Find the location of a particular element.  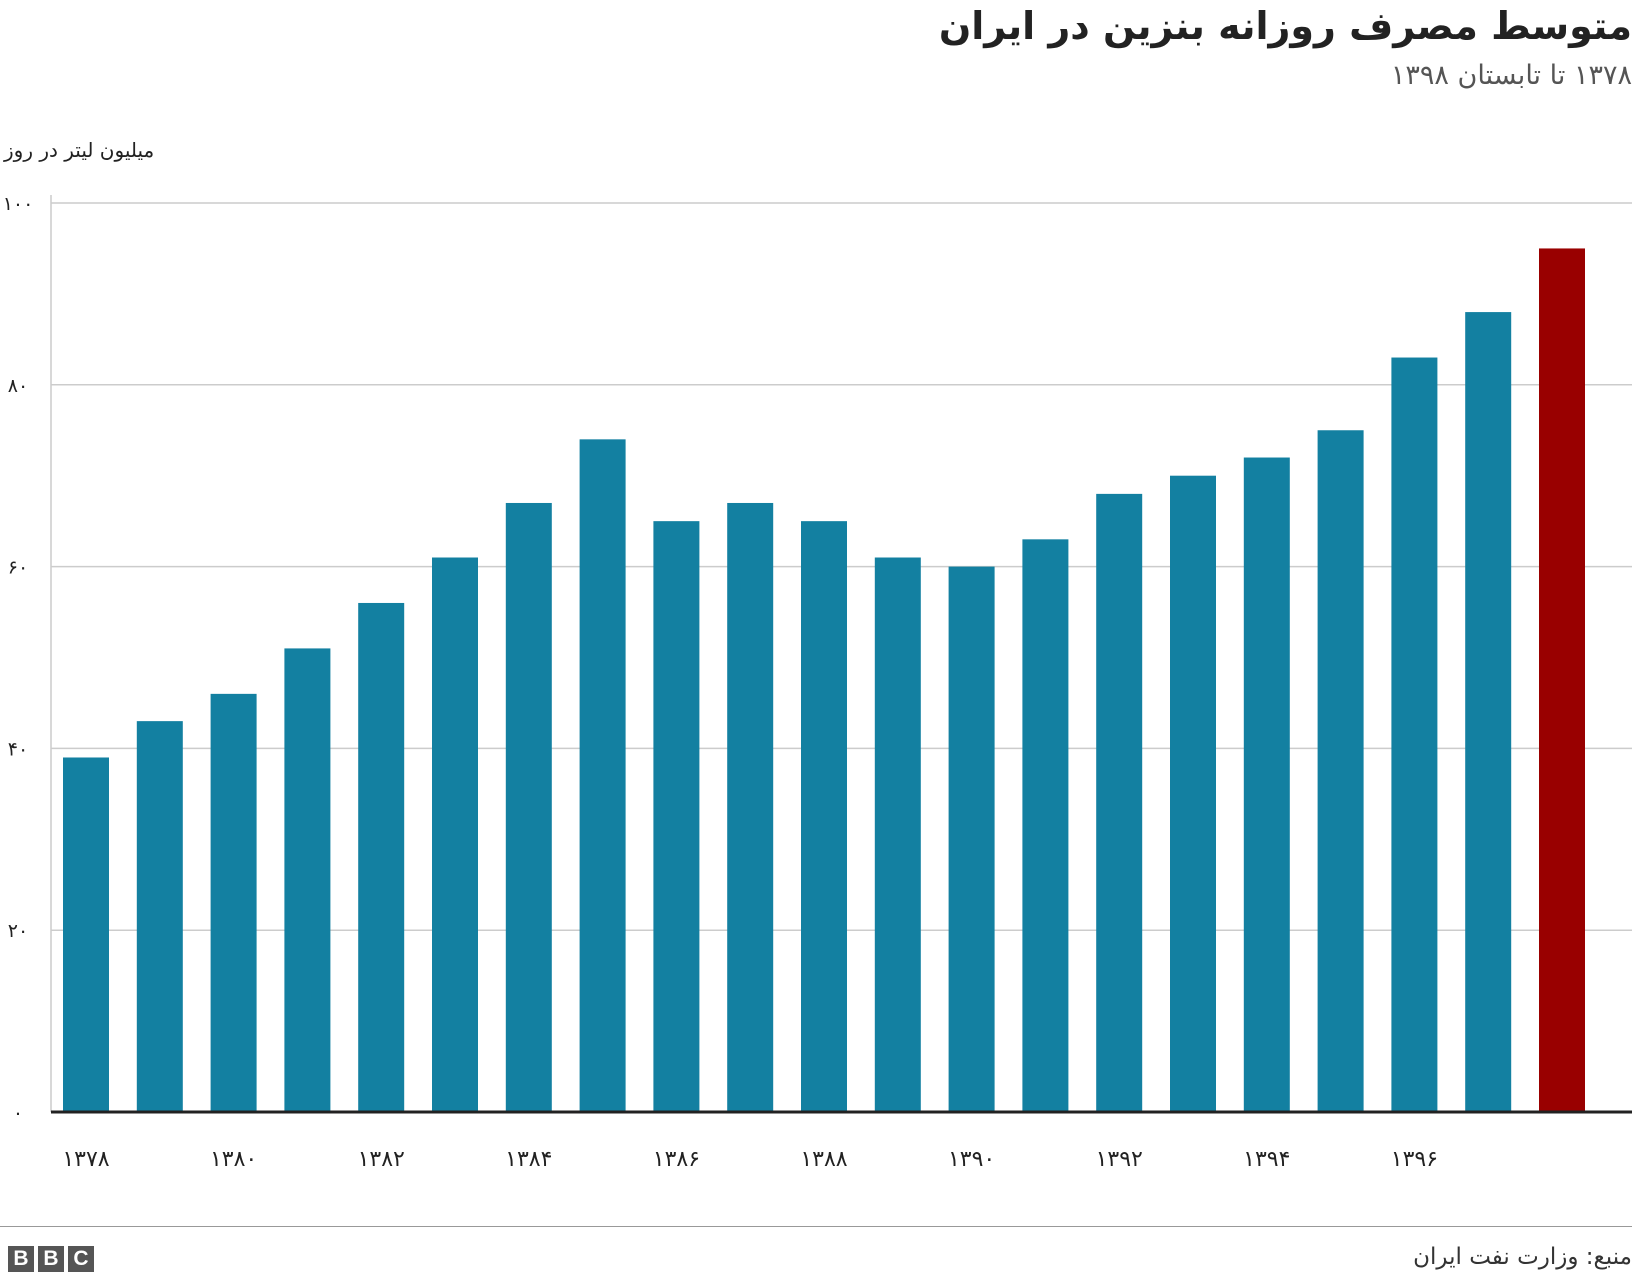

y-axis-label: میلیون لیتر در روز is located at coordinates (79, 150).